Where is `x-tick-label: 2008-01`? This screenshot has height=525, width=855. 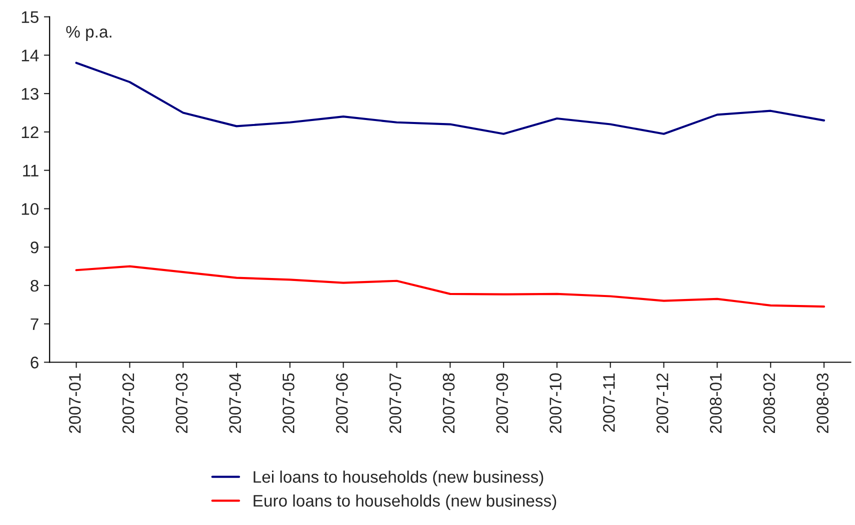 x-tick-label: 2008-01 is located at coordinates (716, 403).